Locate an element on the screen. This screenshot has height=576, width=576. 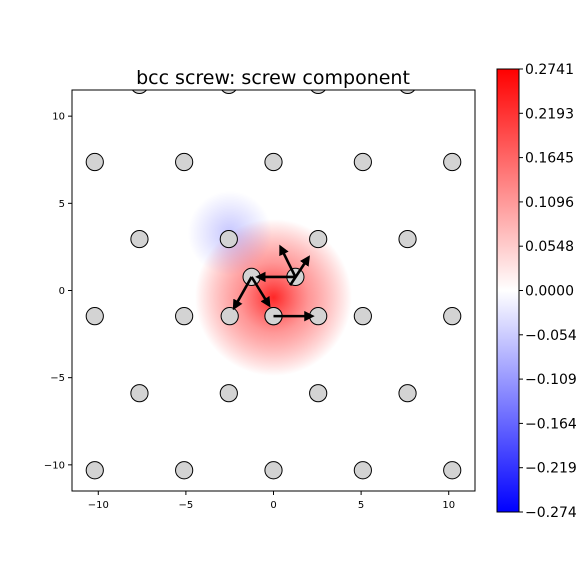
colorbar-tick-label: −0.2741 is located at coordinates (550, 513).